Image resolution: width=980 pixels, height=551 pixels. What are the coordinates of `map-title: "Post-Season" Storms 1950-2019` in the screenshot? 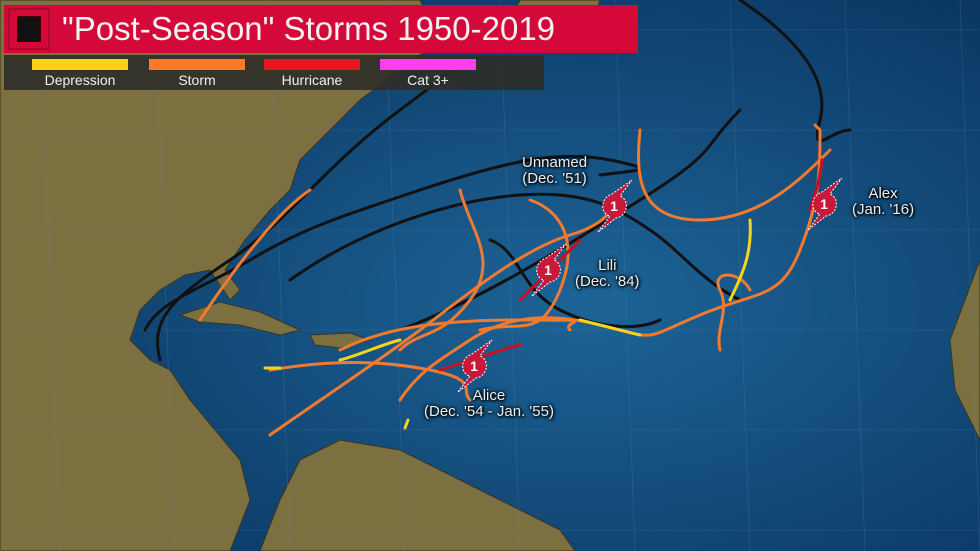 It's located at (309, 28).